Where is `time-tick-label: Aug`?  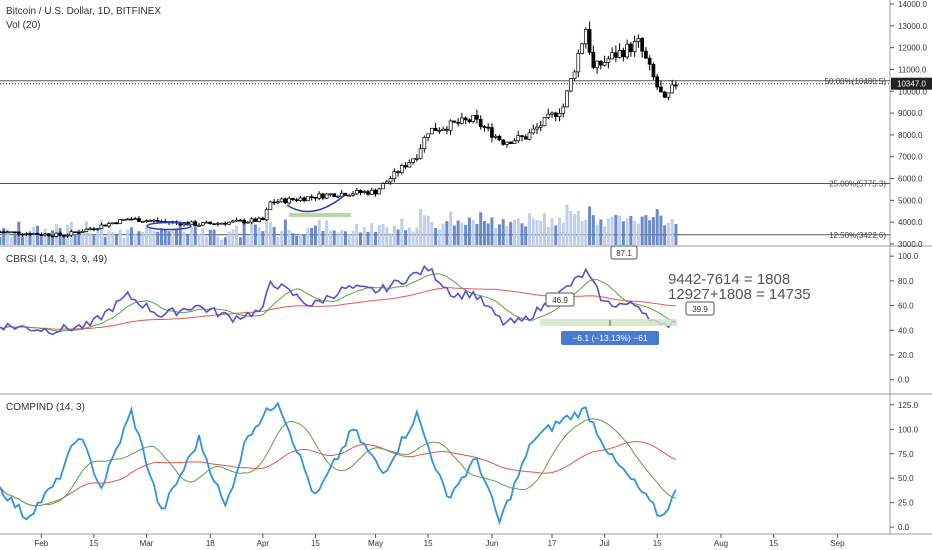
time-tick-label: Aug is located at coordinates (721, 543).